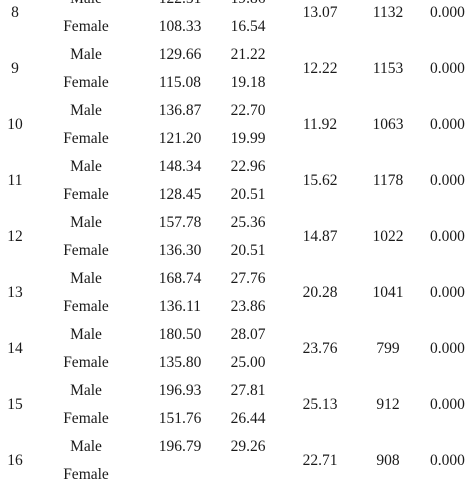 The height and width of the screenshot is (489, 474). I want to click on male-sd-cell: 21.22, so click(248, 54).